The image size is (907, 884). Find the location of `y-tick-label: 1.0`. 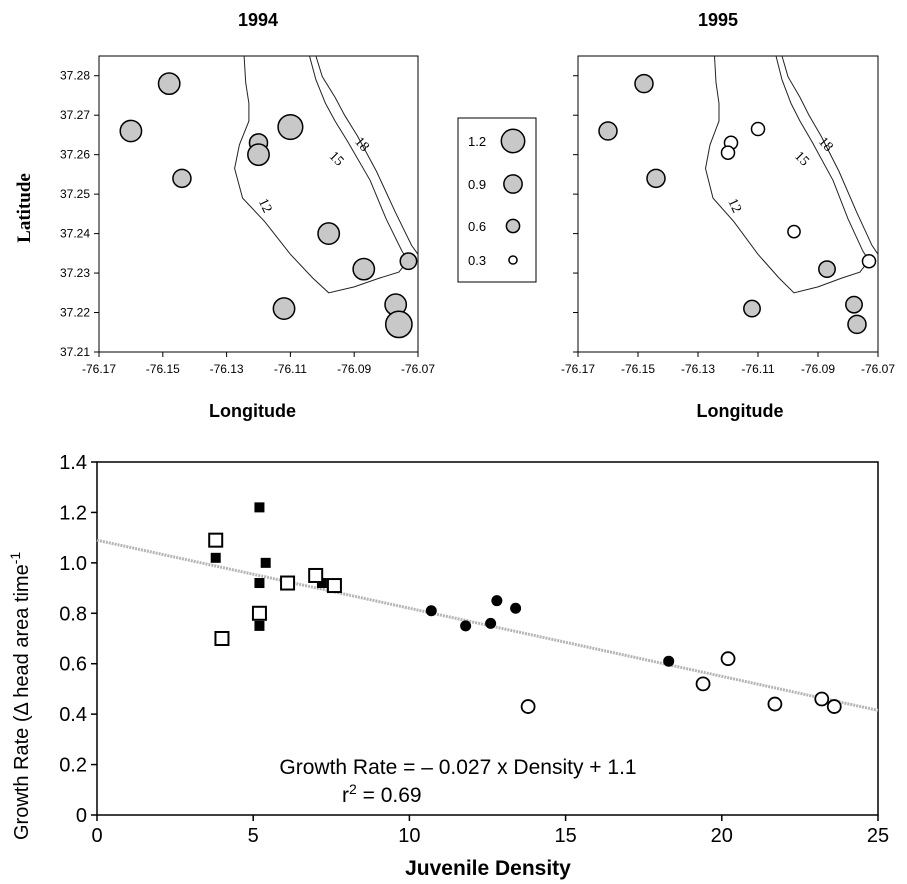

y-tick-label: 1.0 is located at coordinates (73, 564).